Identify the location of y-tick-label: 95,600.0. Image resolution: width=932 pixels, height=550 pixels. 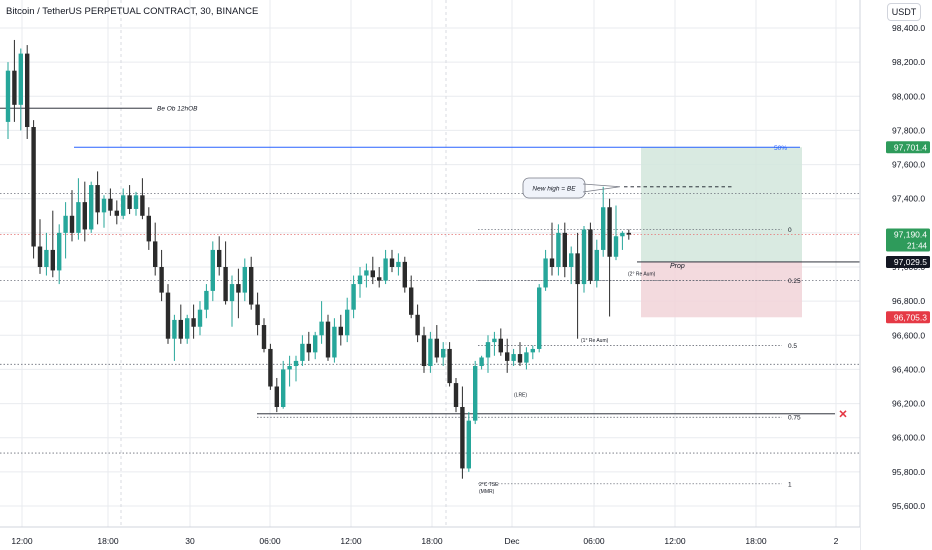
(908, 506).